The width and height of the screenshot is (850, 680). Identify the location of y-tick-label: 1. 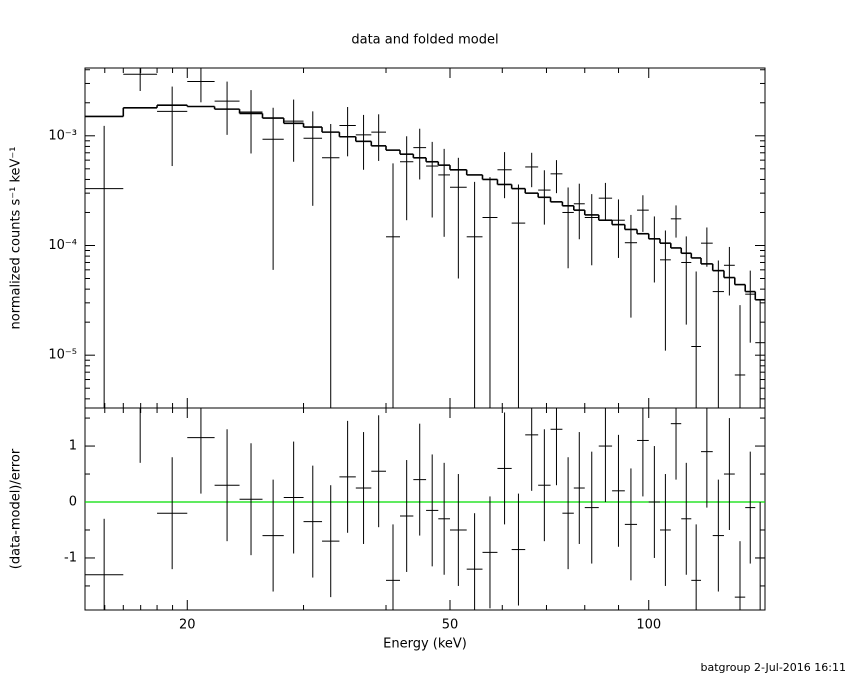
(73, 446).